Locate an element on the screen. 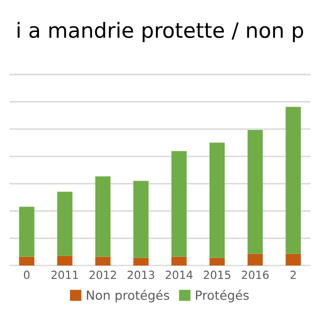  x-tick-label: 2 is located at coordinates (293, 274).